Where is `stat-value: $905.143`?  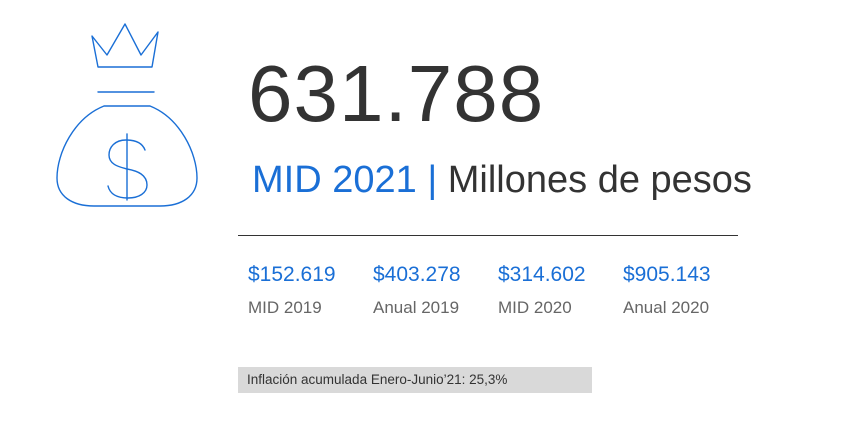
stat-value: $905.143 is located at coordinates (667, 274).